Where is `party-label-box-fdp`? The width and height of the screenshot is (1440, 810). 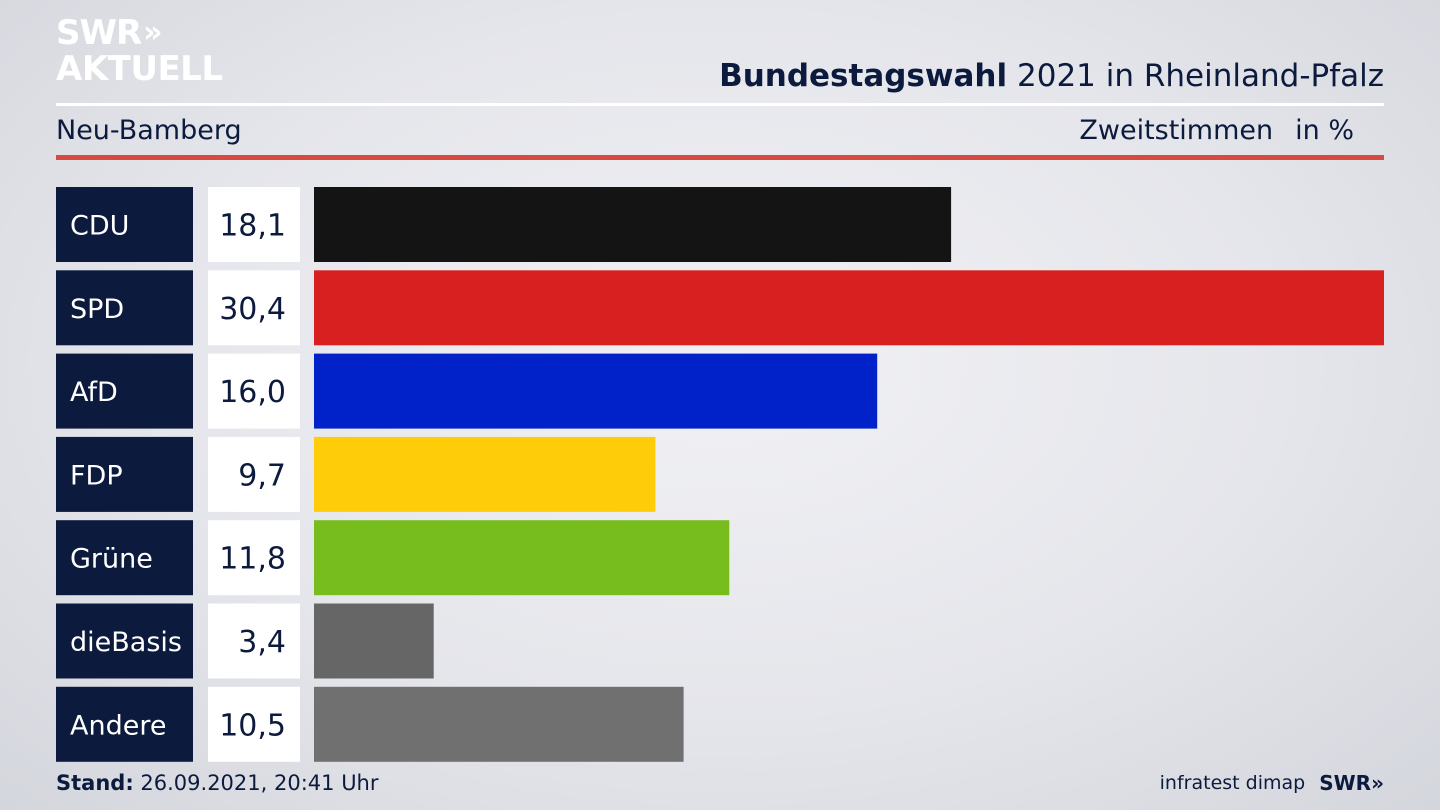 party-label-box-fdp is located at coordinates (124, 474).